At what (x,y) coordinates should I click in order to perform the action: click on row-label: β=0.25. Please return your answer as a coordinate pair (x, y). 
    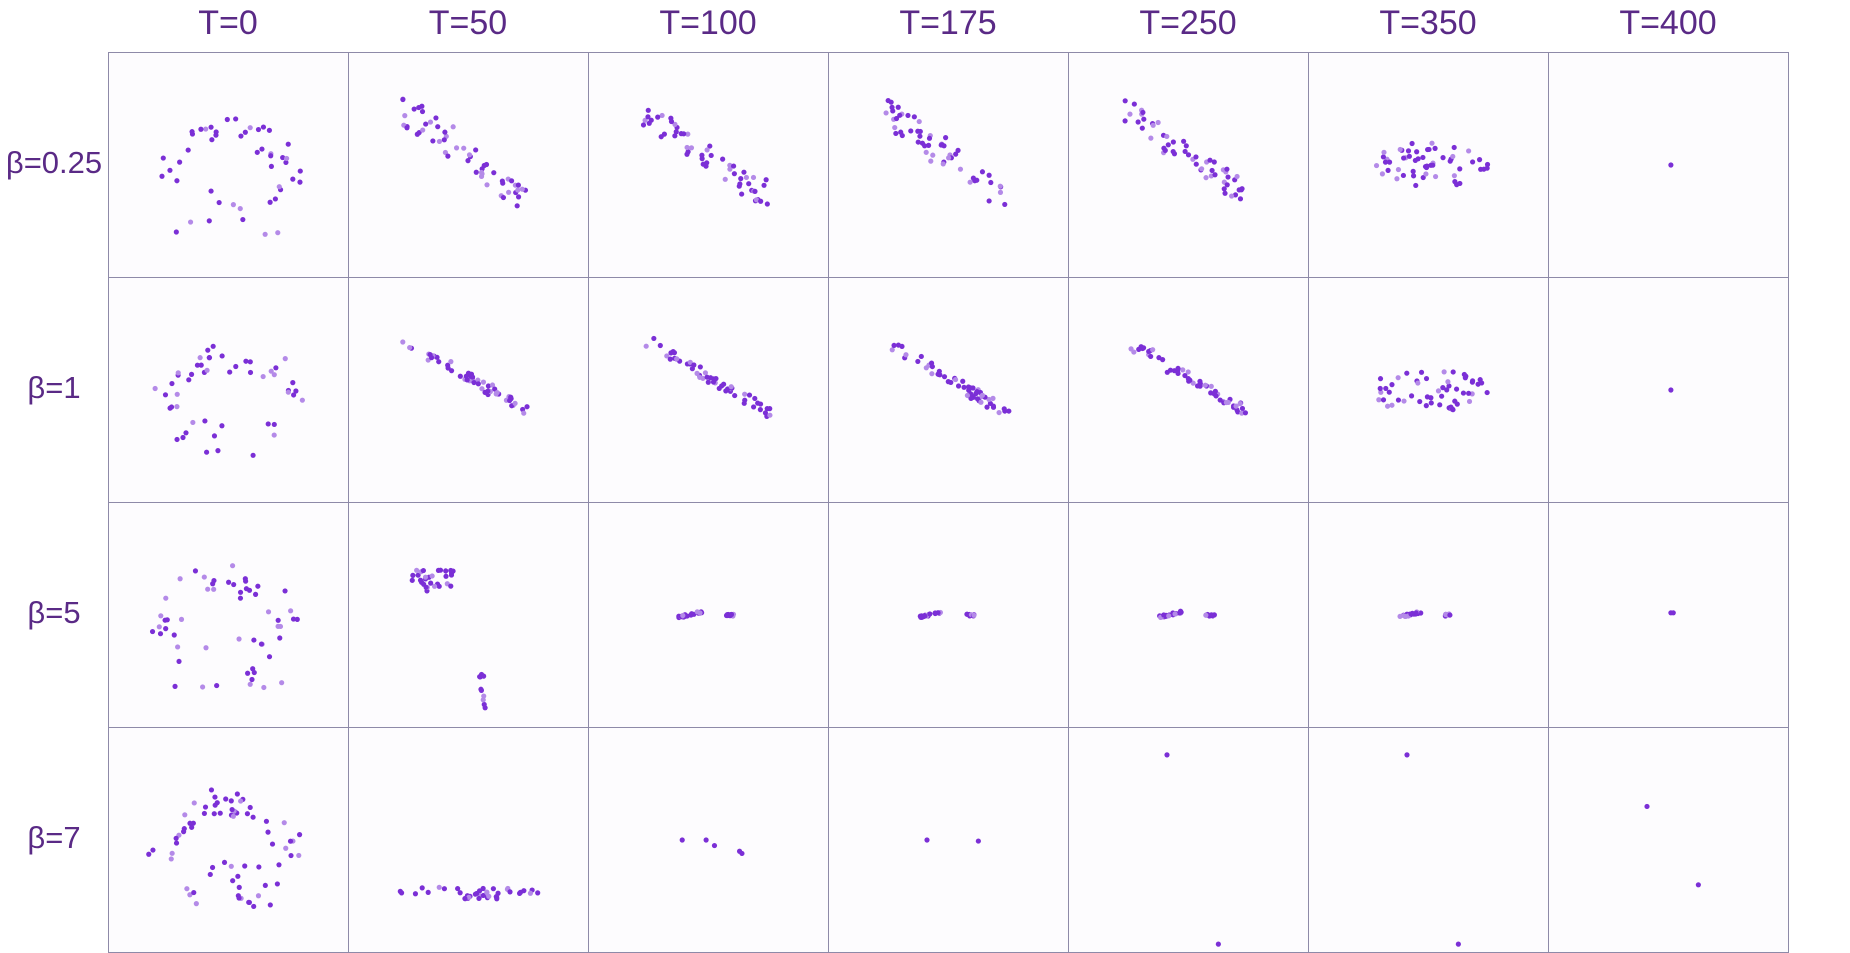
    Looking at the image, I should click on (54, 162).